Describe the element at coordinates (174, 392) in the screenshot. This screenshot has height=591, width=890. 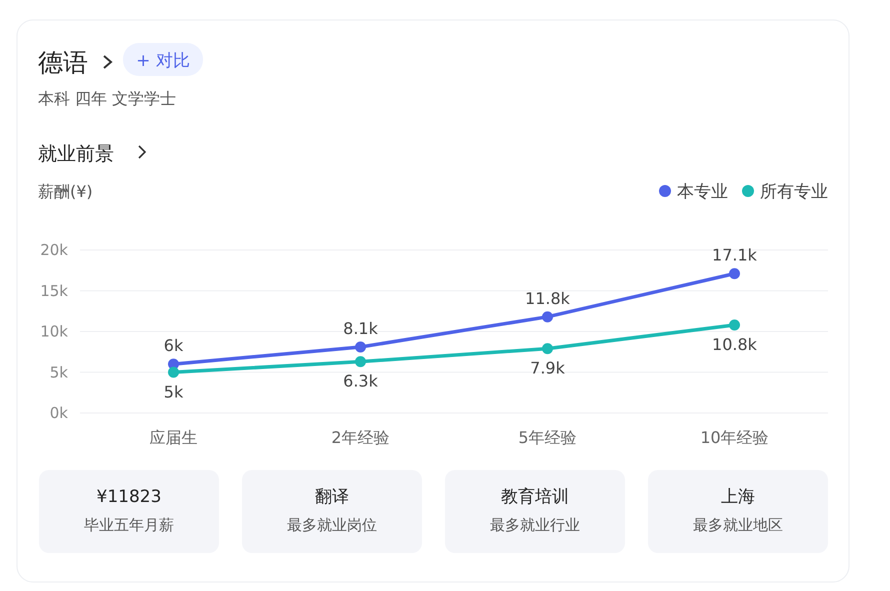
I see `data-label: 5k` at that location.